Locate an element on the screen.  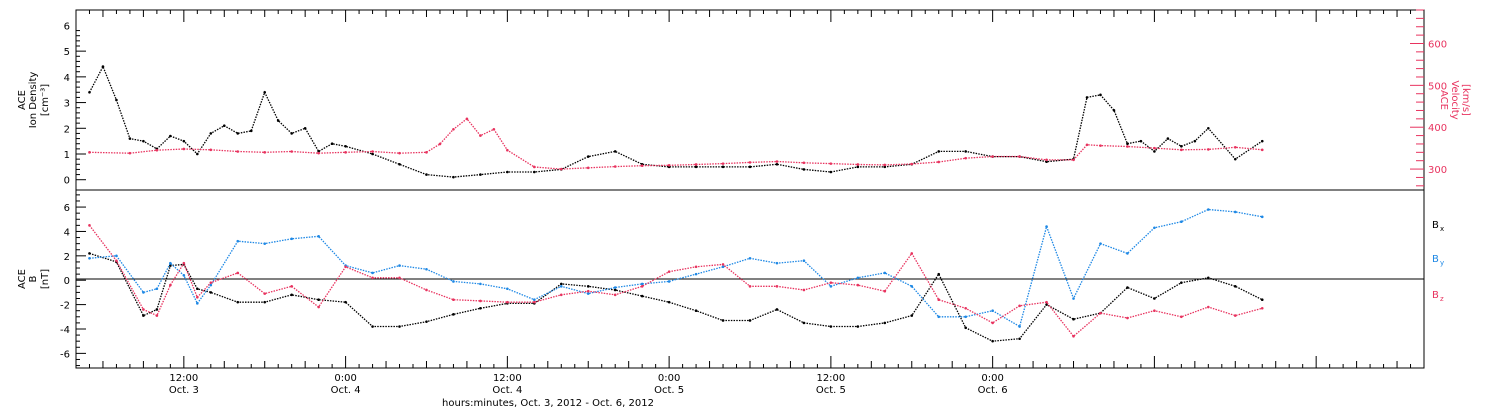
x-tick-label-time: 12:00 is located at coordinates (830, 378).